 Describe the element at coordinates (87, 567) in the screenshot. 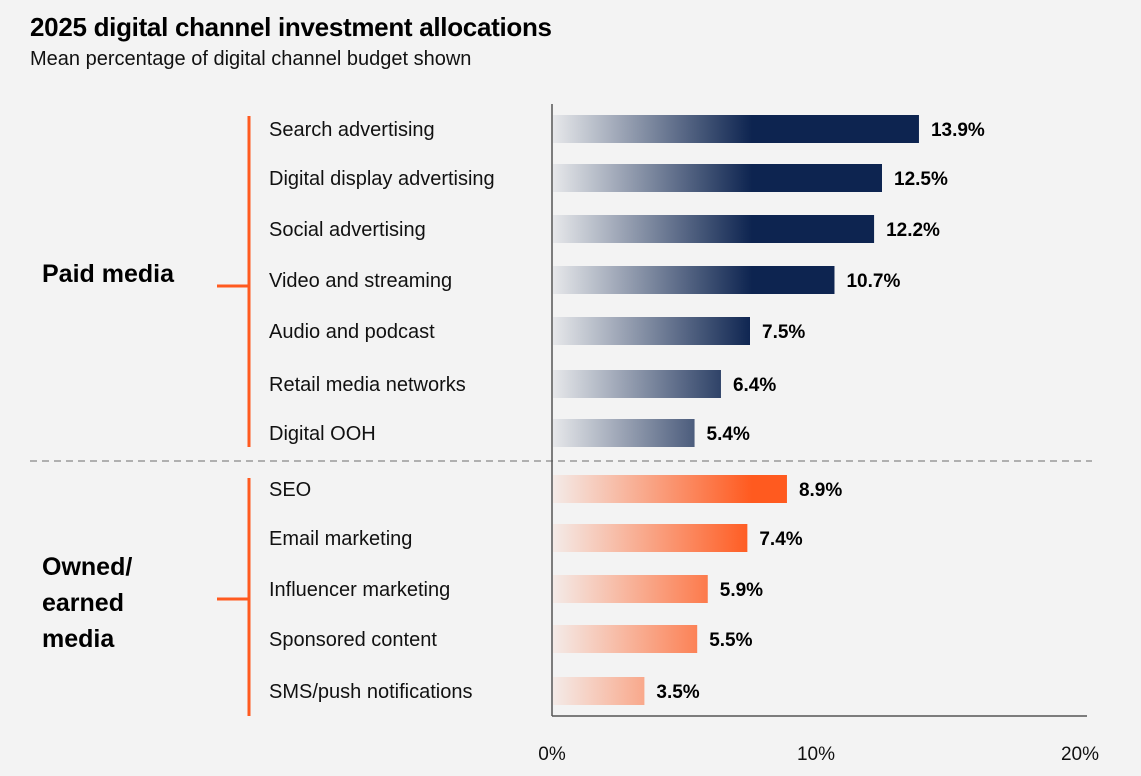

I see `group-label: Owned/` at that location.